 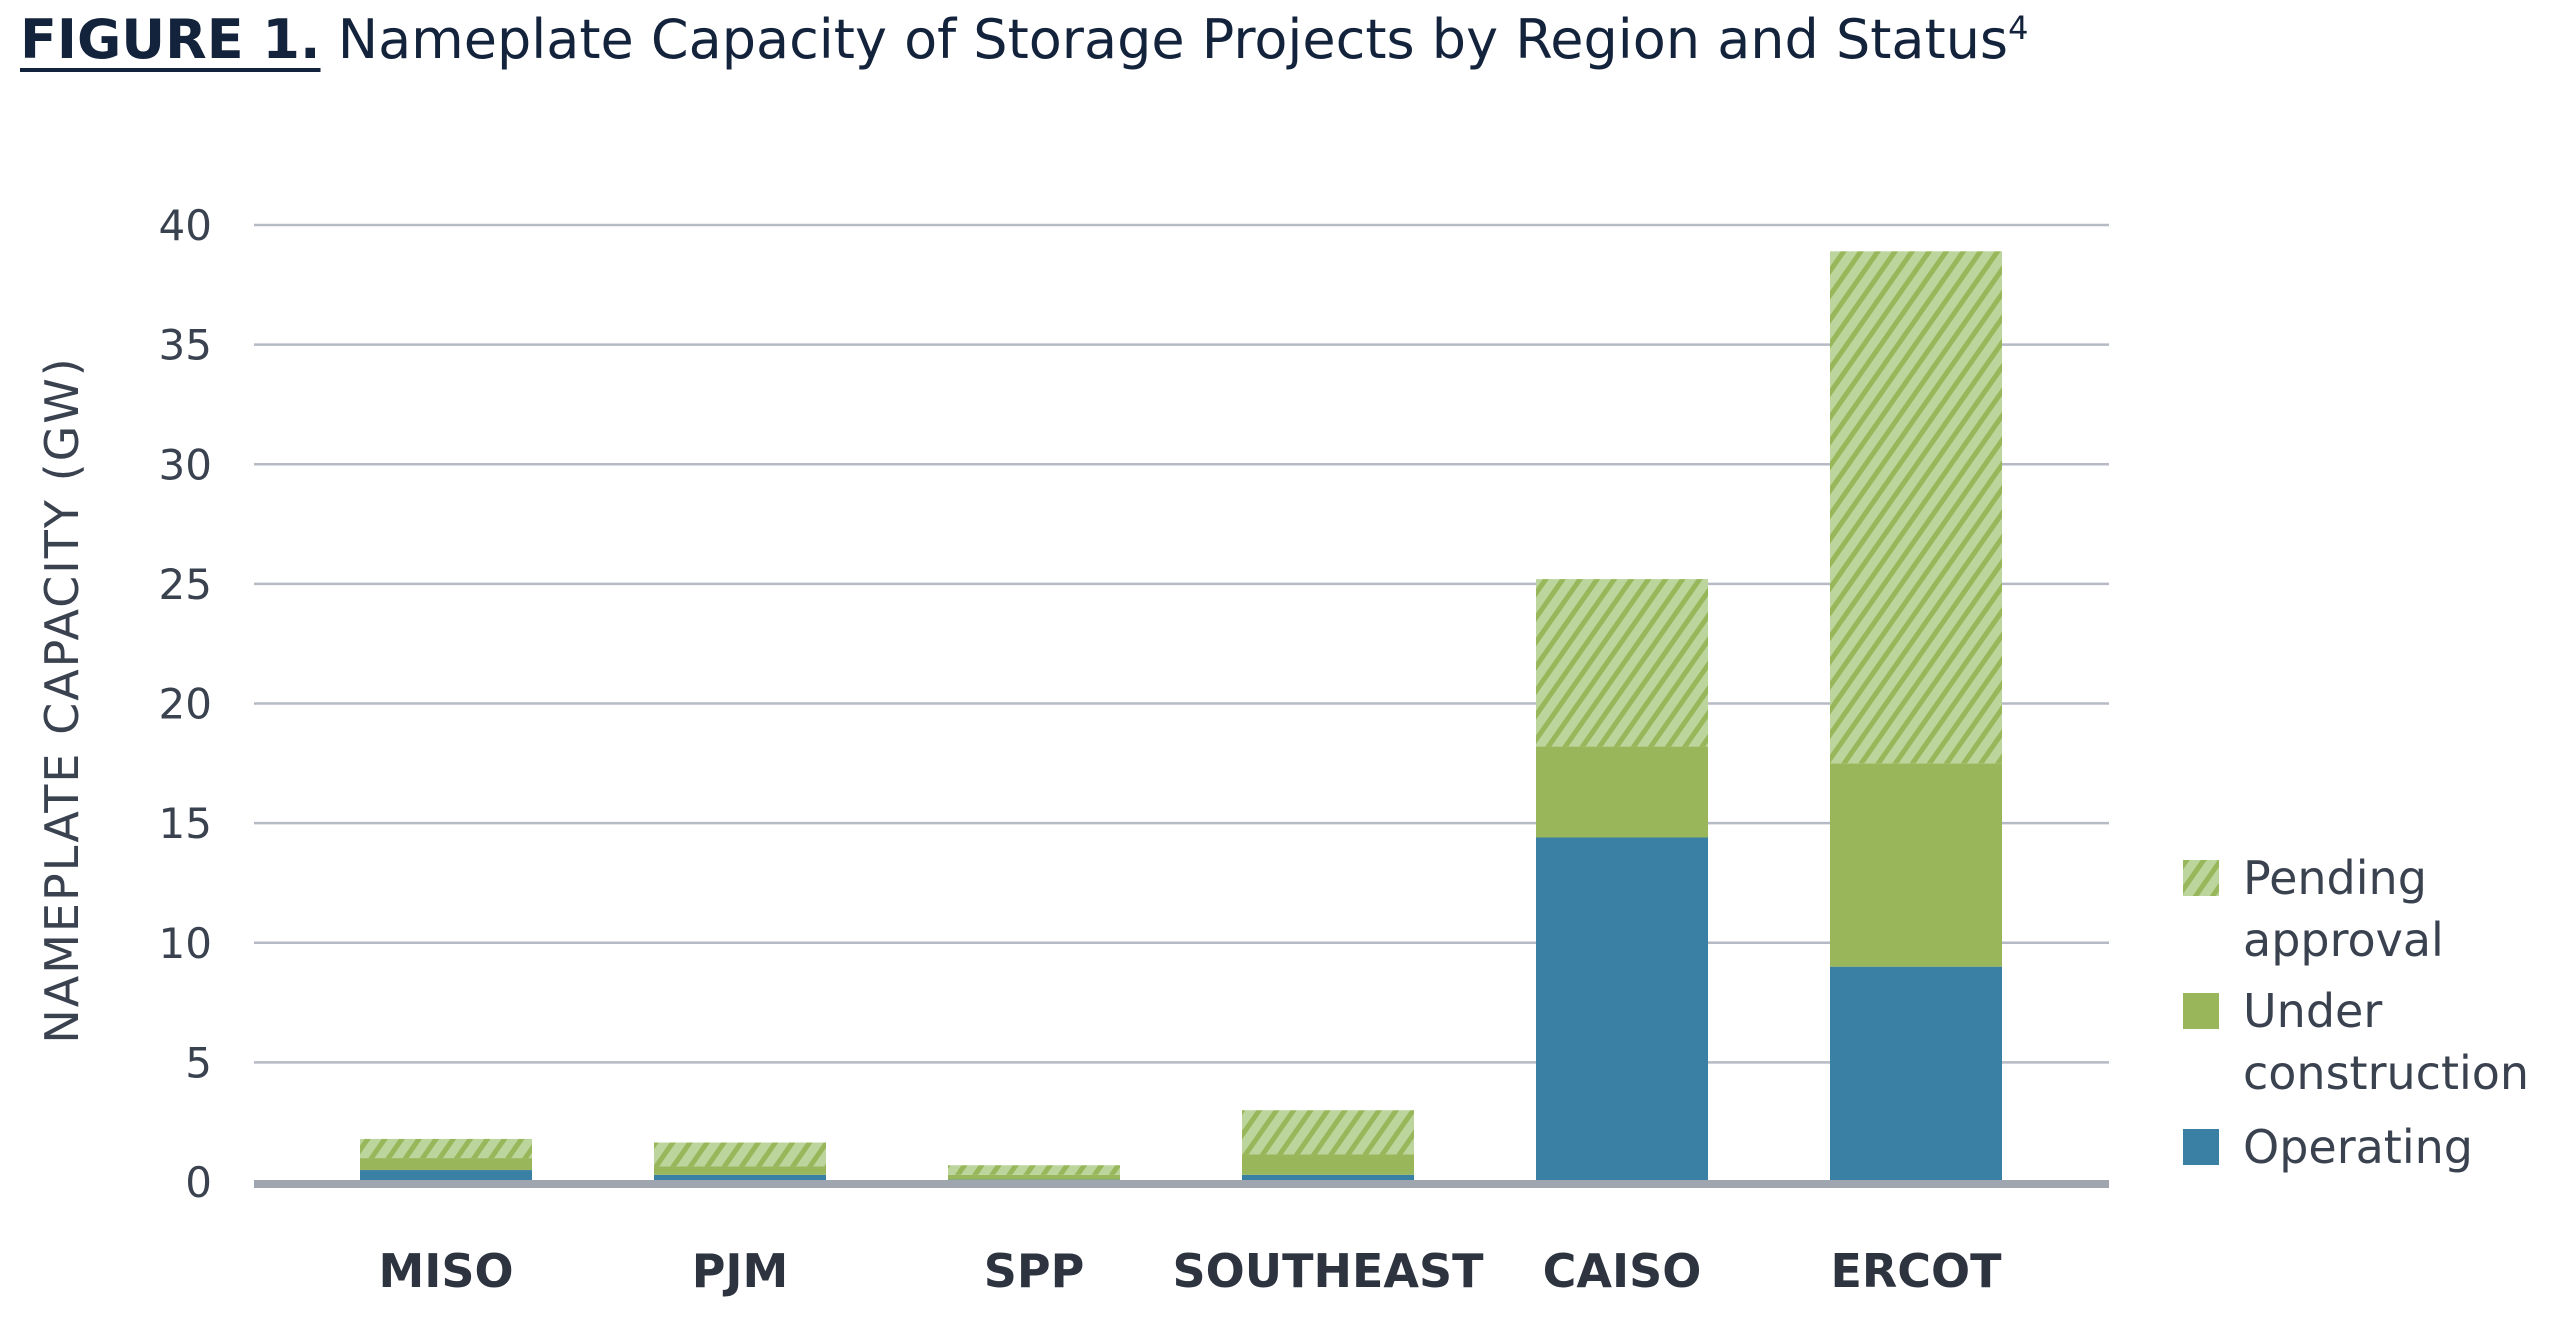 I want to click on x-tick-label: MISO, so click(x=445, y=1271).